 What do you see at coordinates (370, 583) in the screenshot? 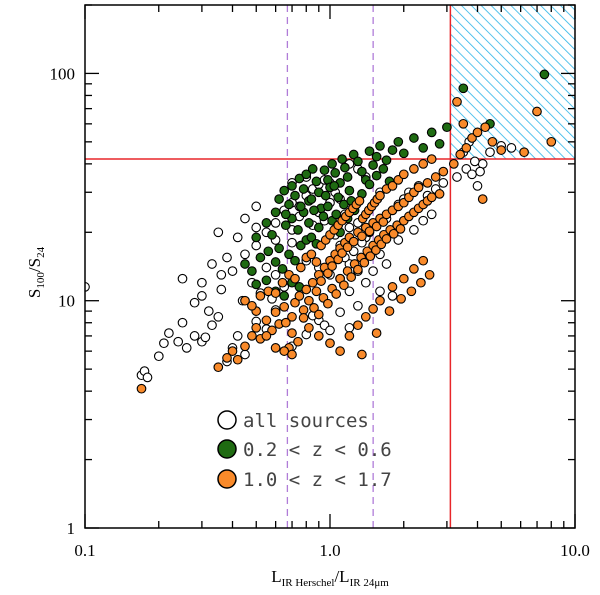
I see `x-axis-title-sub2: IR 24μm` at bounding box center [370, 583].